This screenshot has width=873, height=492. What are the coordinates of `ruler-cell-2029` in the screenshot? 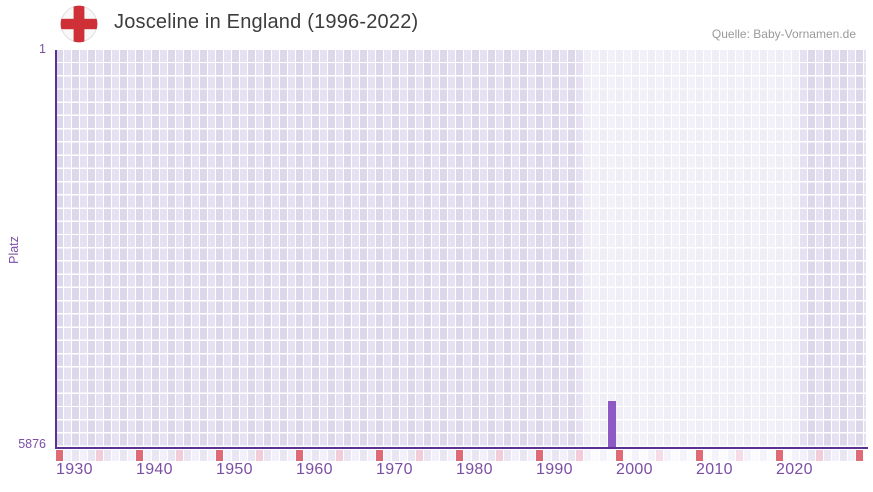 It's located at (851, 455).